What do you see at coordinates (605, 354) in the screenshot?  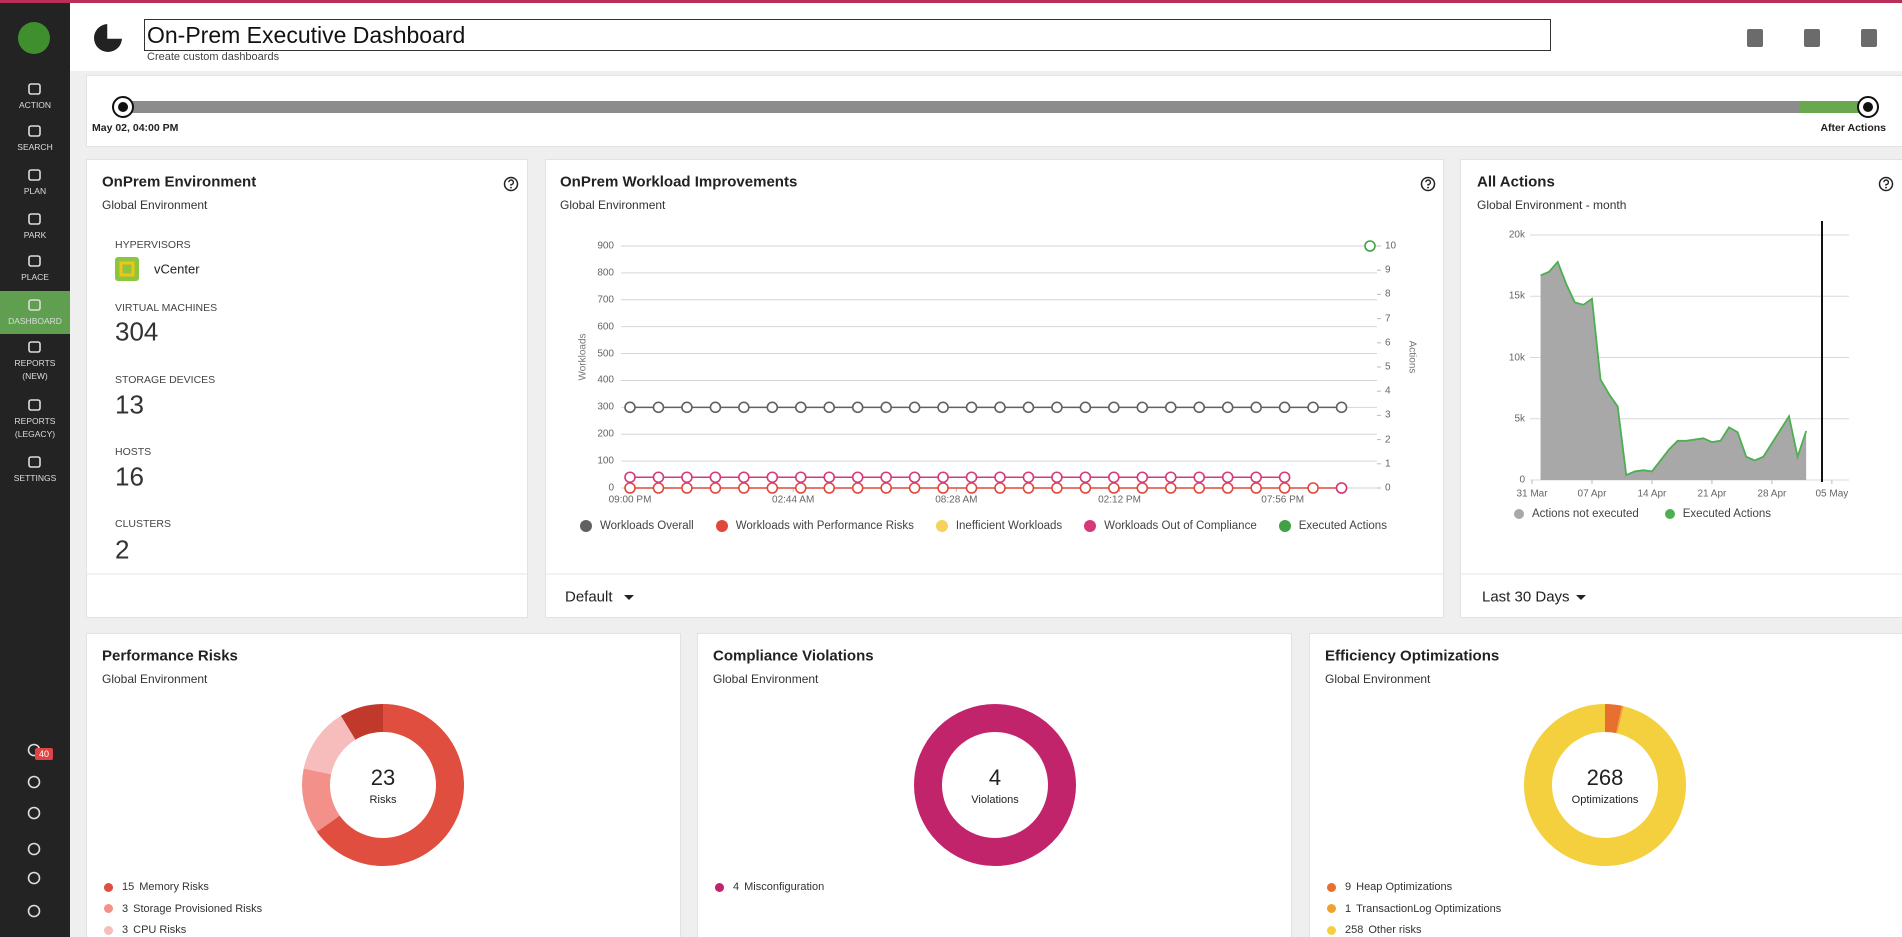 I see `y-tick-label: 500` at bounding box center [605, 354].